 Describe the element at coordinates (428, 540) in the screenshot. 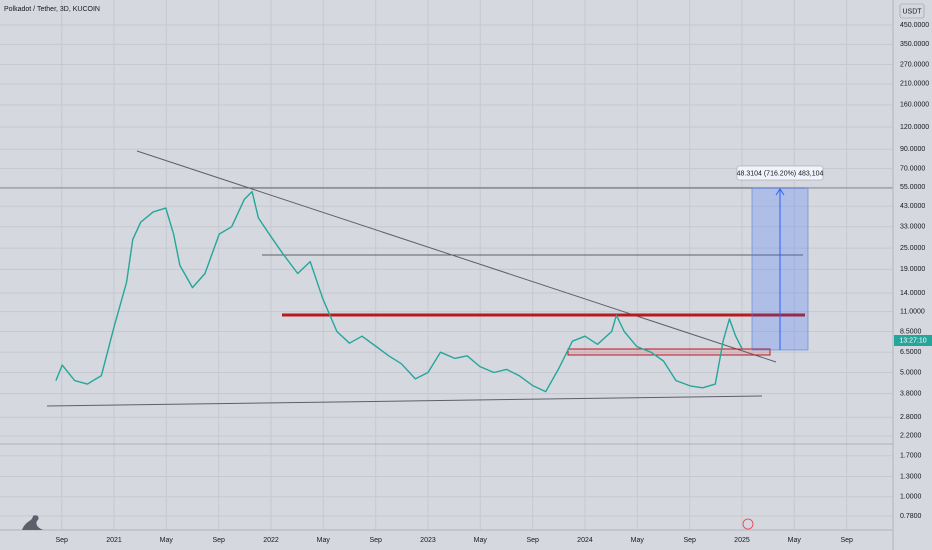

I see `x-tick-label: 2023` at that location.